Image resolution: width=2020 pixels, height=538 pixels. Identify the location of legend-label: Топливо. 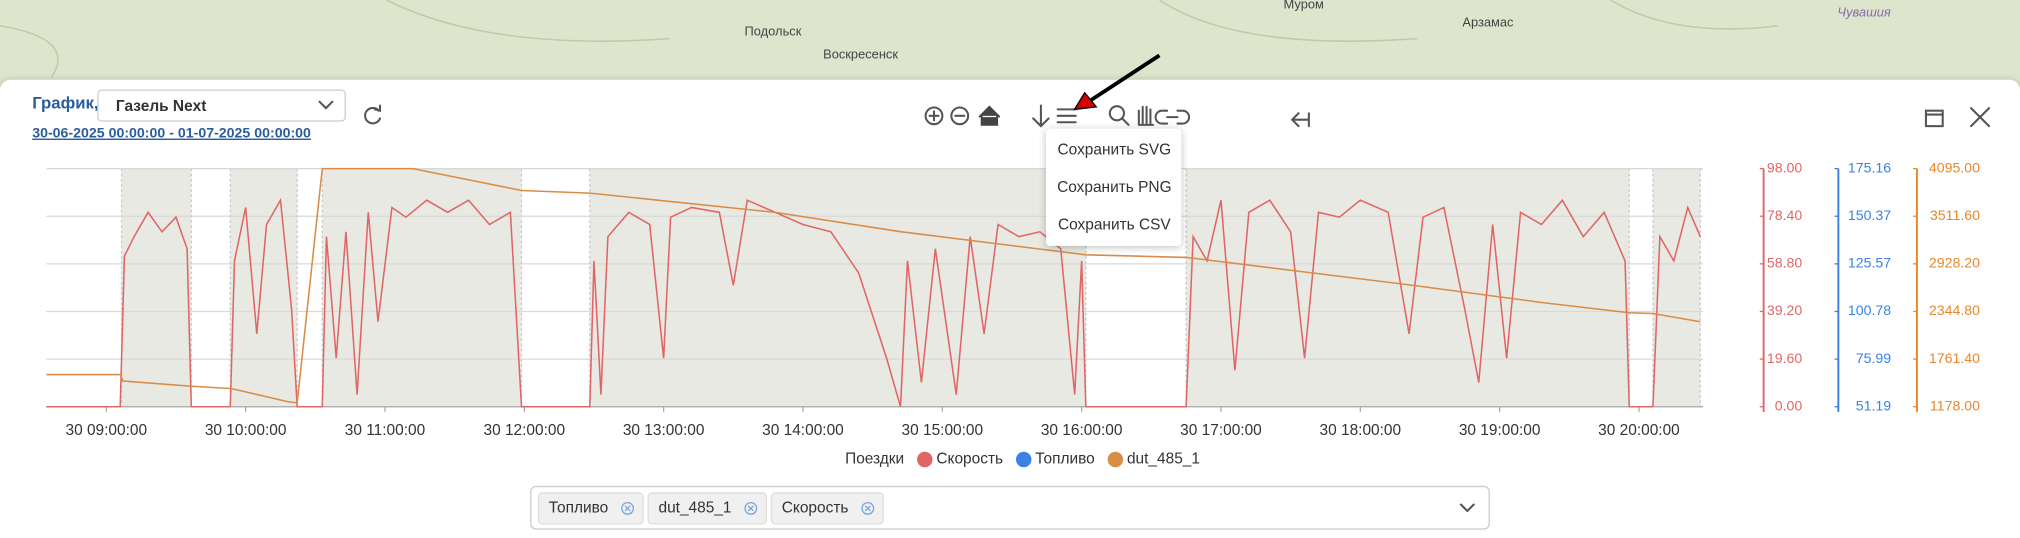
(1064, 459).